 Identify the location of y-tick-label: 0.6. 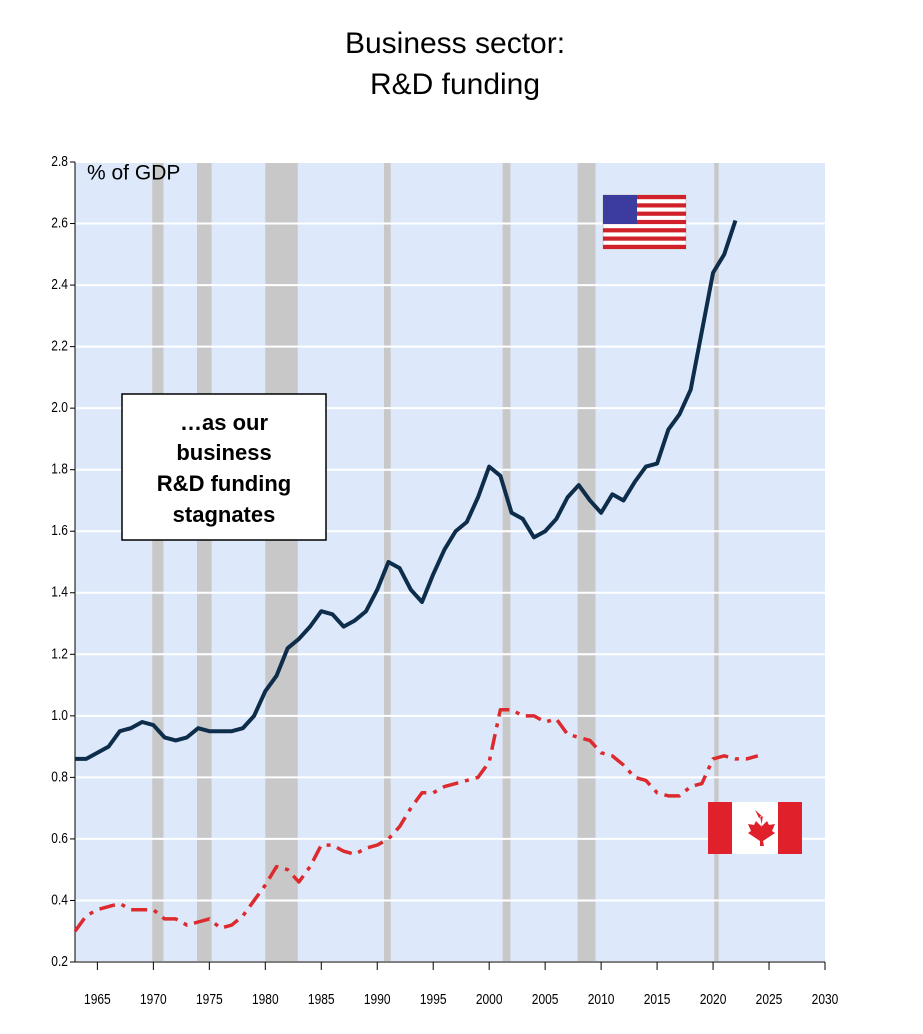
(59, 838).